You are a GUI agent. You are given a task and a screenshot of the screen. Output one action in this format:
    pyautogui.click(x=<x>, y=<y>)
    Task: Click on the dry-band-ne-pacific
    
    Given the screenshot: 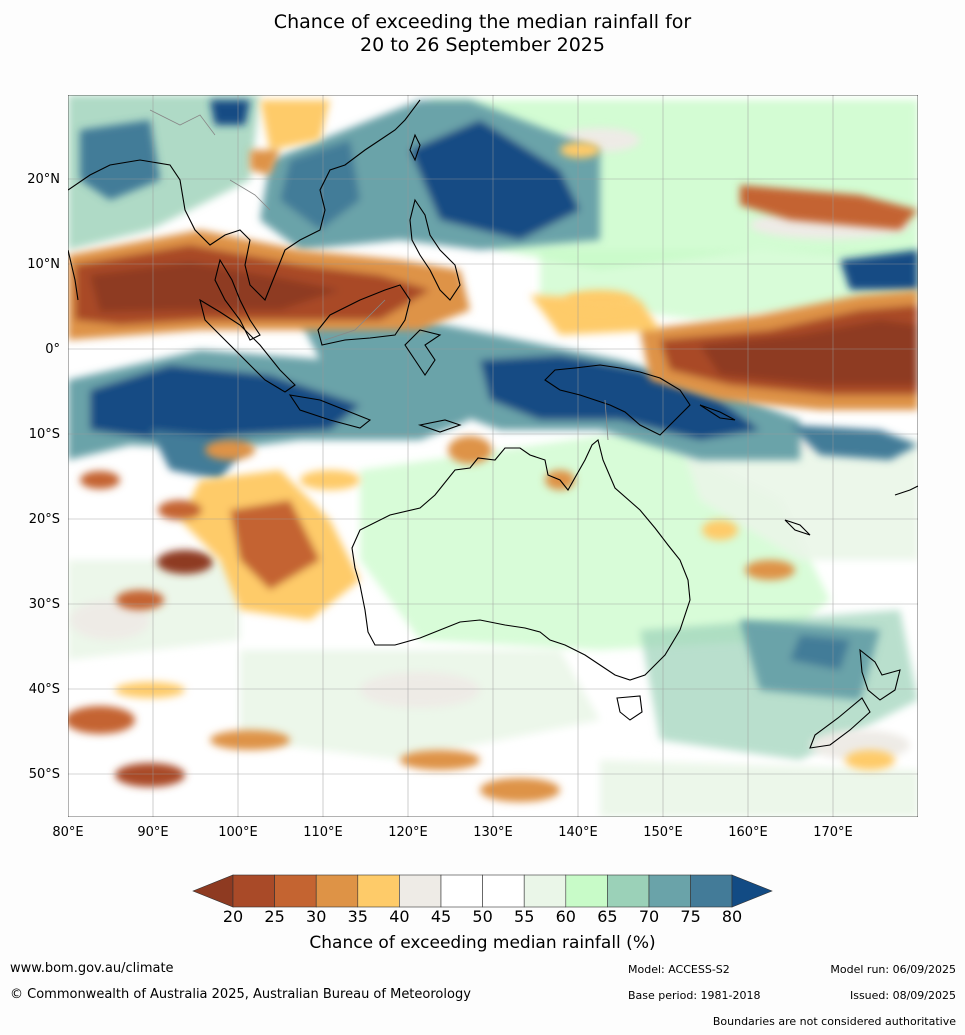 What is the action you would take?
    pyautogui.click(x=829, y=207)
    